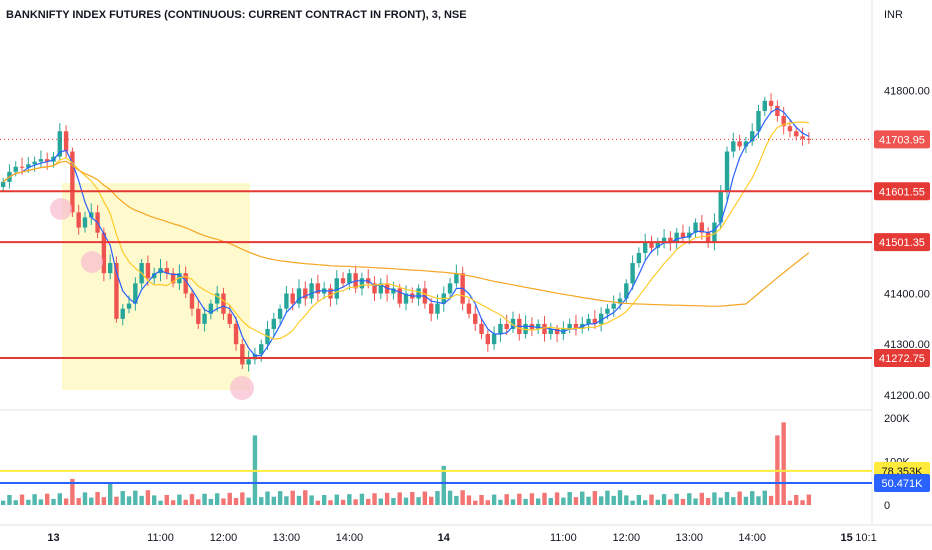 Image resolution: width=932 pixels, height=550 pixels. Describe the element at coordinates (563, 538) in the screenshot. I see `x-tick-label: 11:00` at that location.